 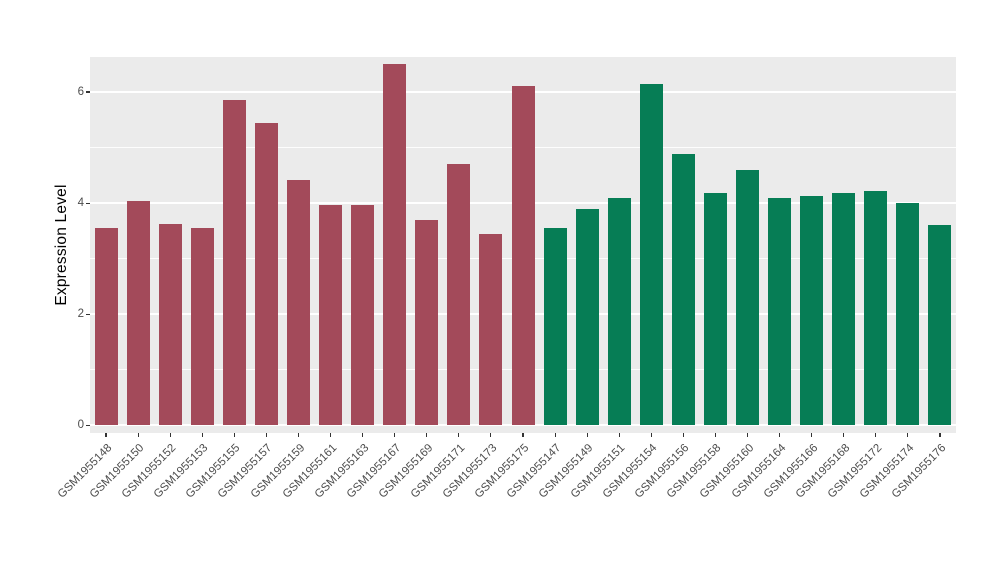 I want to click on y-tick-label: 2, so click(x=80, y=314).